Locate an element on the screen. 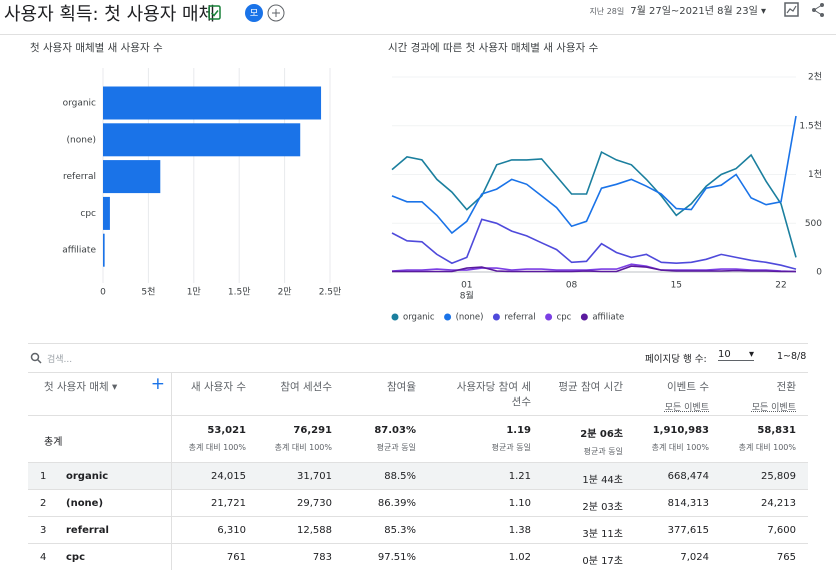 This screenshot has height=570, width=836. metric-value: 761 is located at coordinates (236, 557).